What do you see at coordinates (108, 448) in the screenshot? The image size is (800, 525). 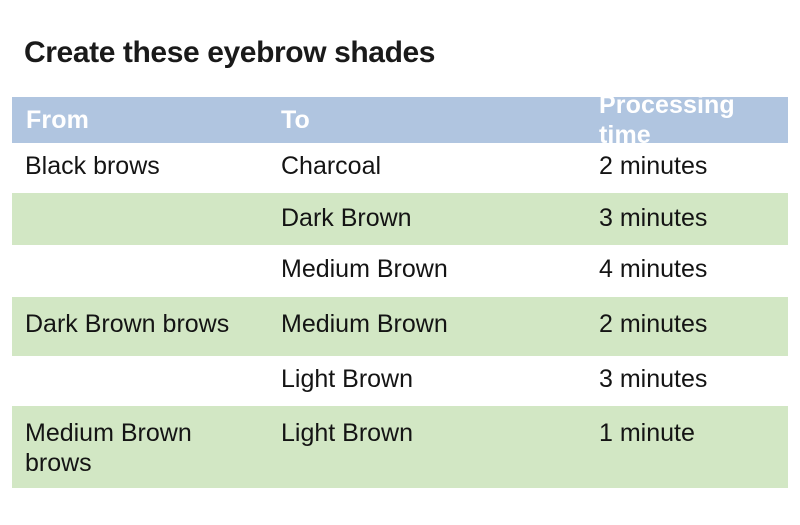 I see `cell-from: Medium Brown brows` at bounding box center [108, 448].